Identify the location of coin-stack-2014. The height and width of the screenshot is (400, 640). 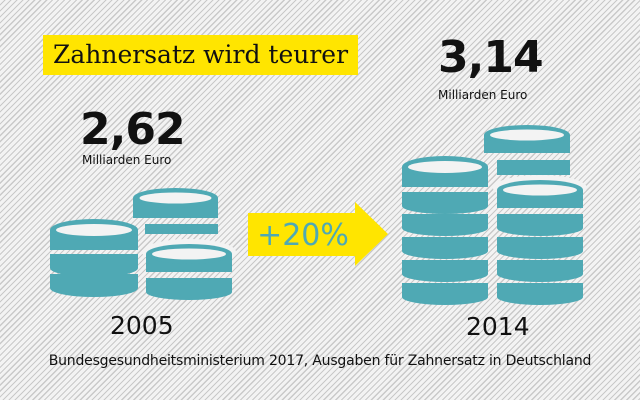
(494, 215).